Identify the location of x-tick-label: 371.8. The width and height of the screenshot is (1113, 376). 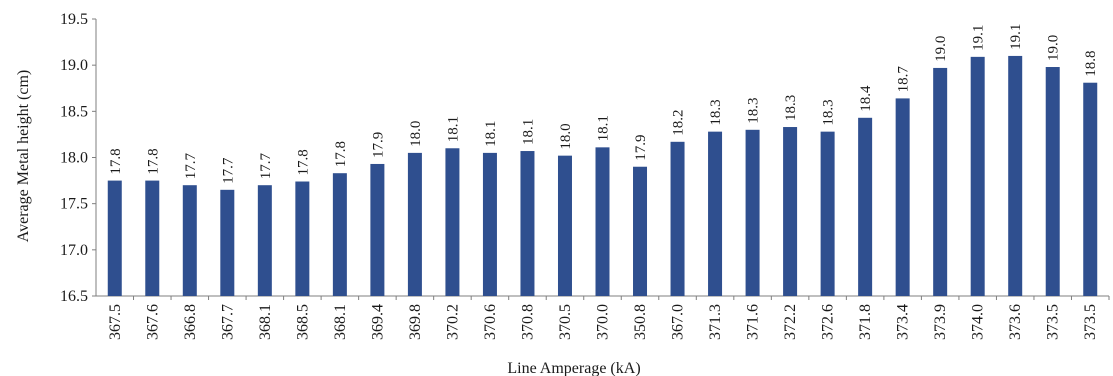
(865, 322).